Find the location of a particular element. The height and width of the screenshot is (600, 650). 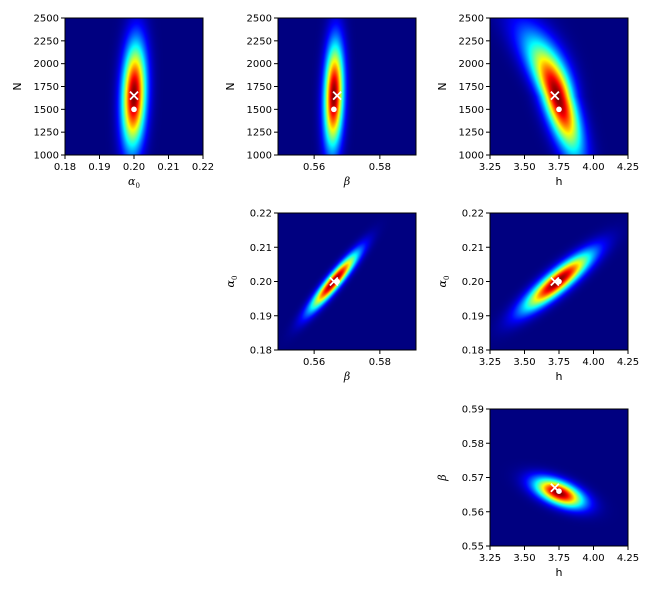

y-axis-label: β is located at coordinates (442, 477).